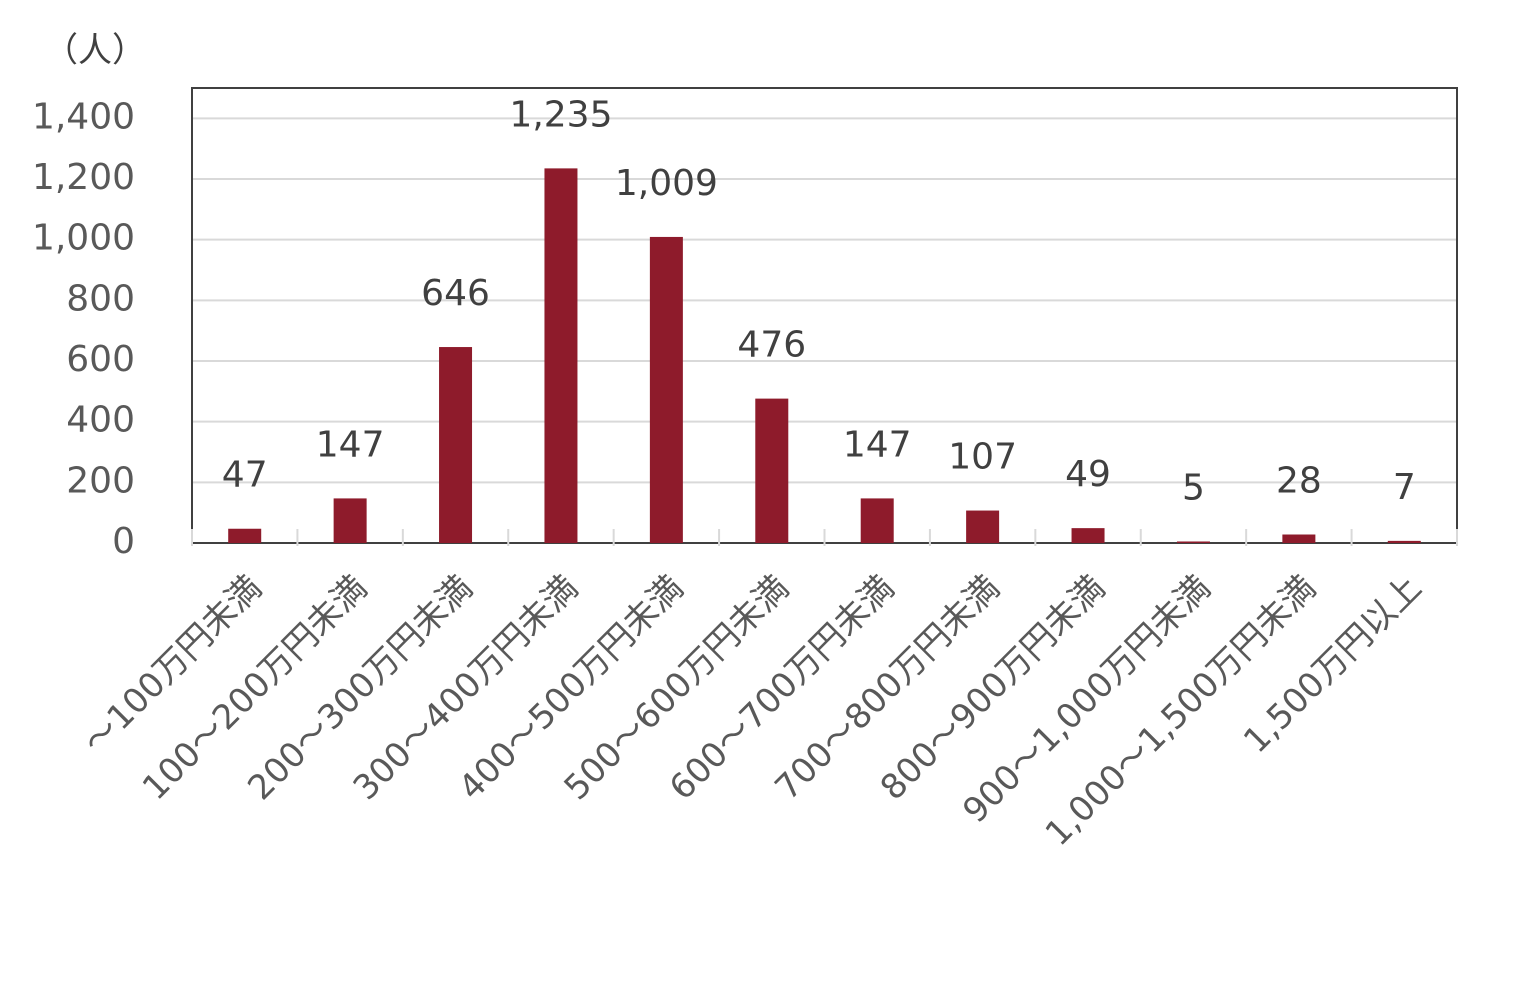  I want to click on y-tick-label: 1,200, so click(83, 177).